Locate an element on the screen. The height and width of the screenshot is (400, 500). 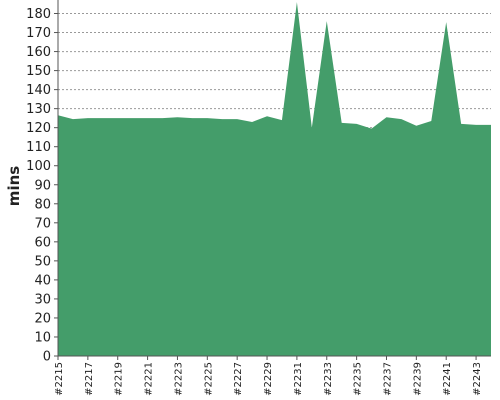
y-tick-label: 30 is located at coordinates (42, 299).